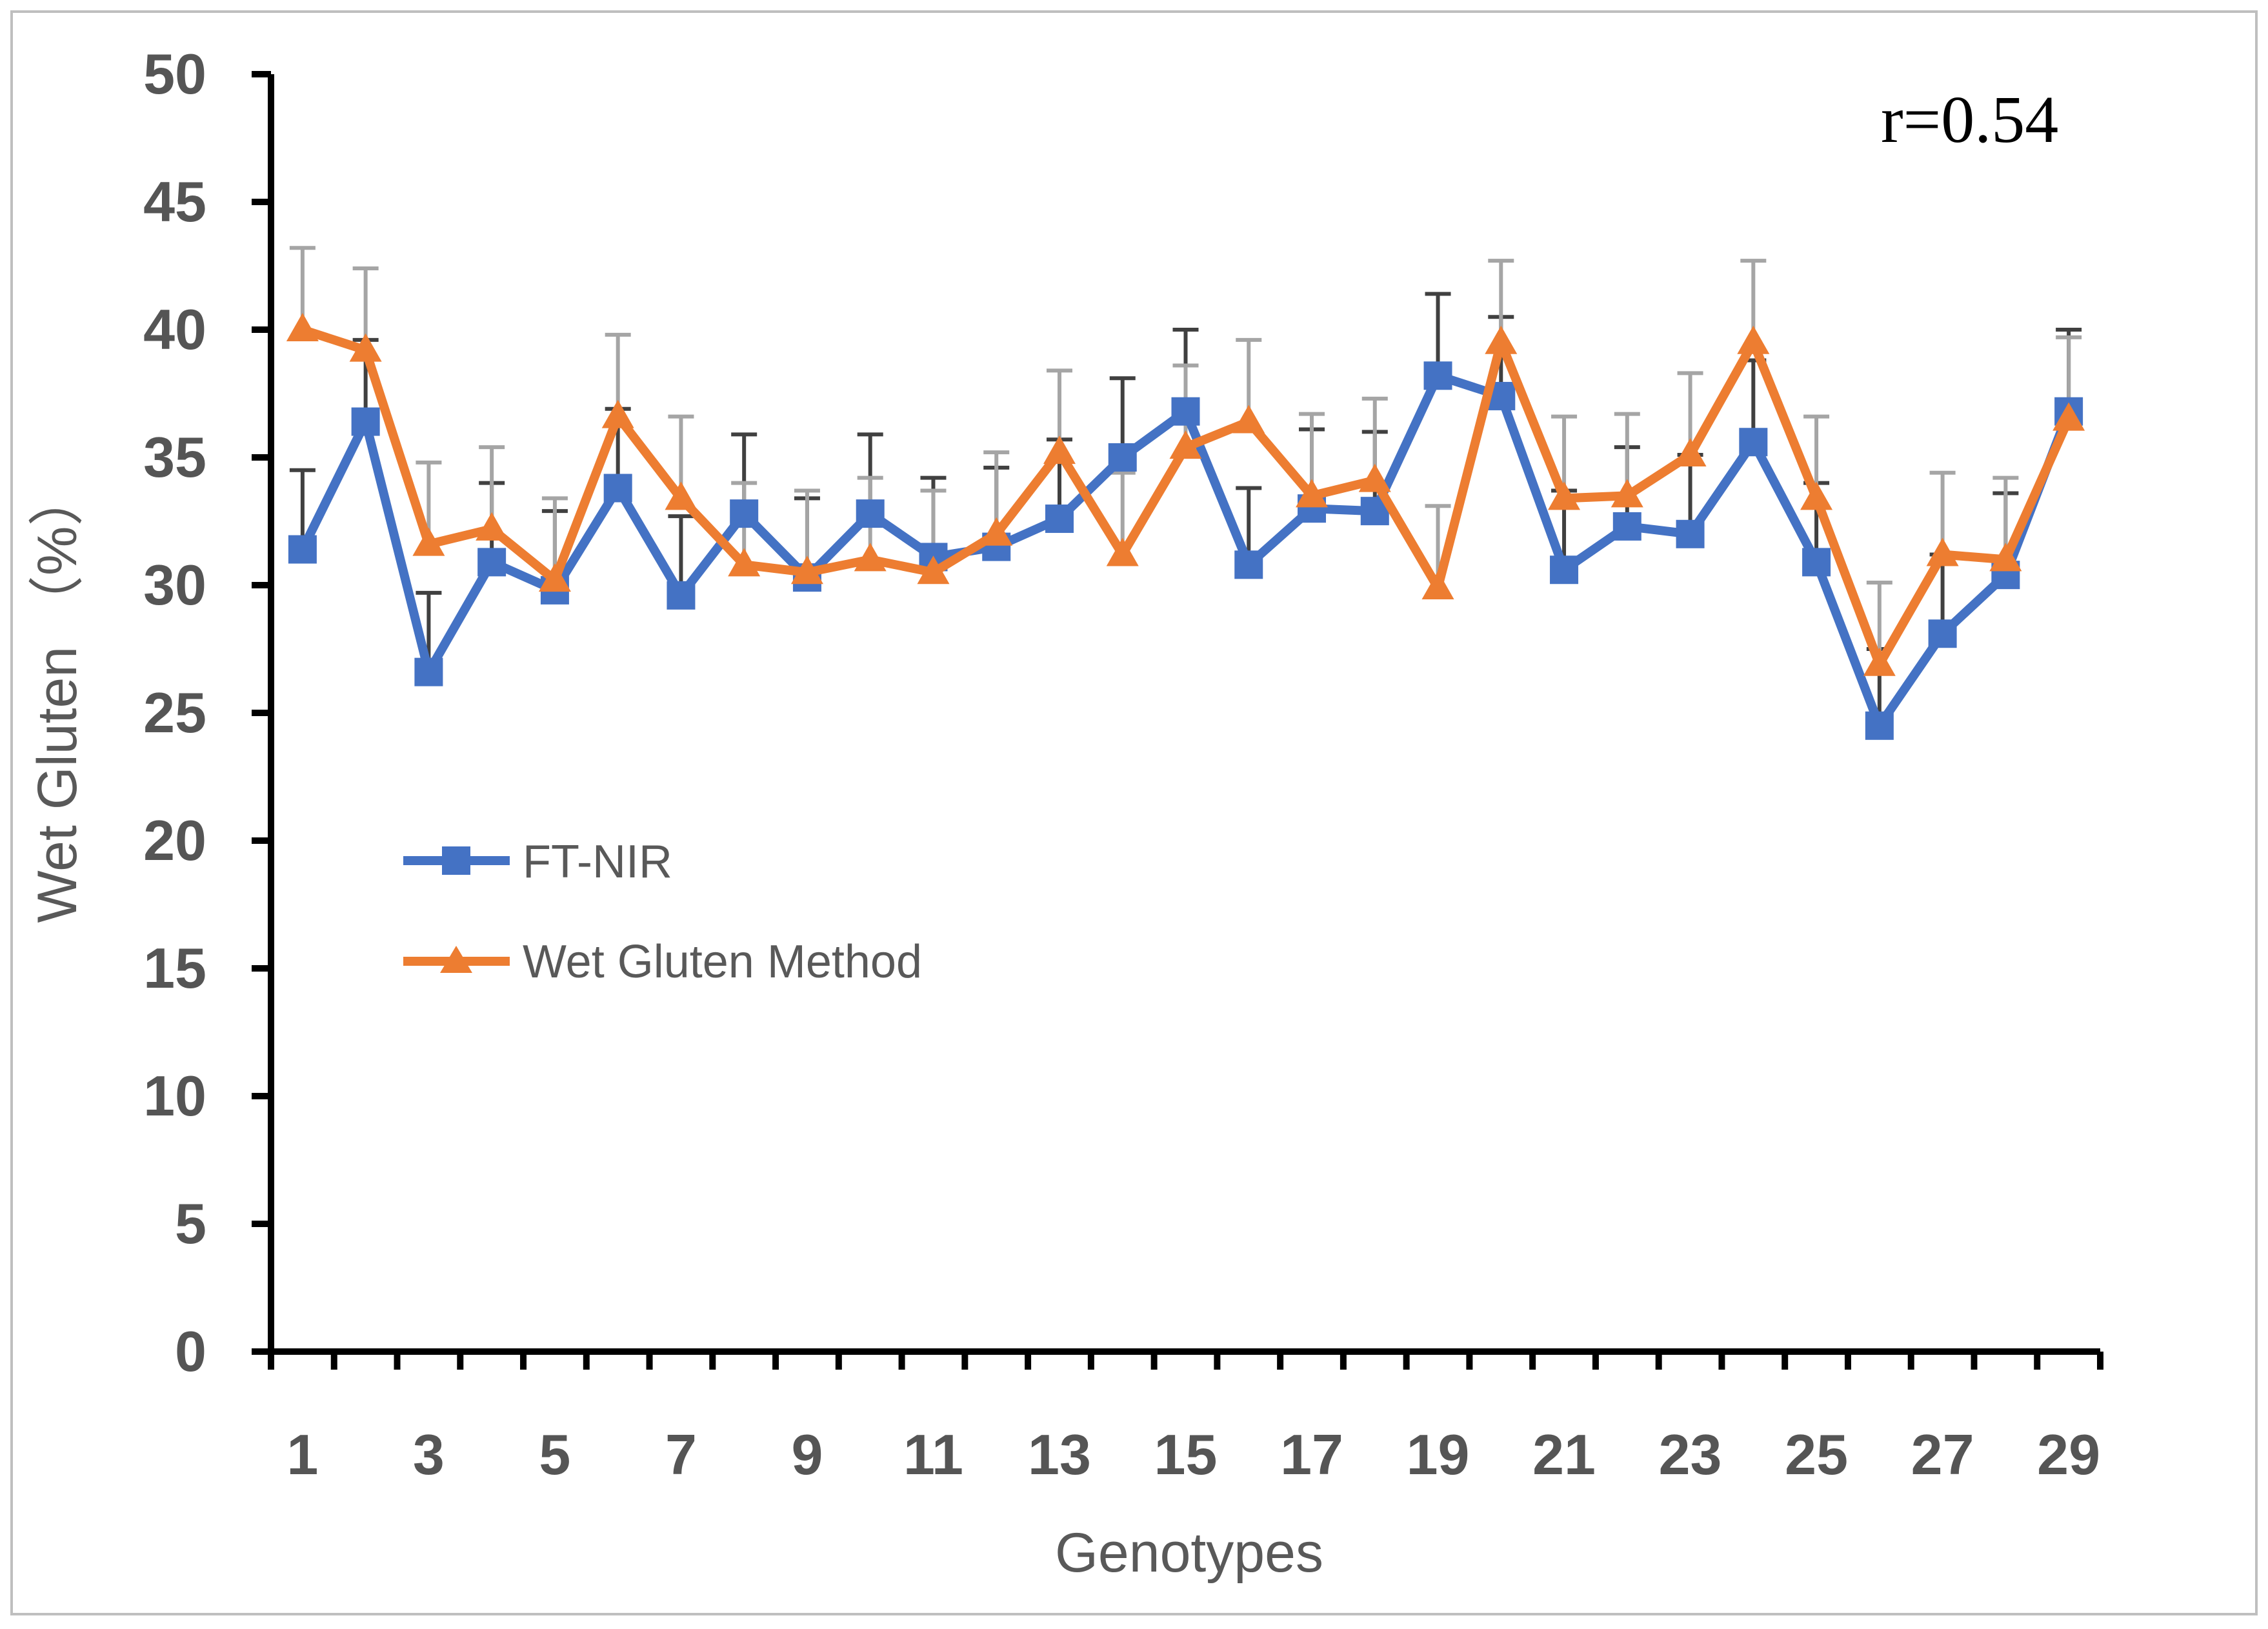  Describe the element at coordinates (190, 1223) in the screenshot. I see `y-tick-label-5: 5` at that location.